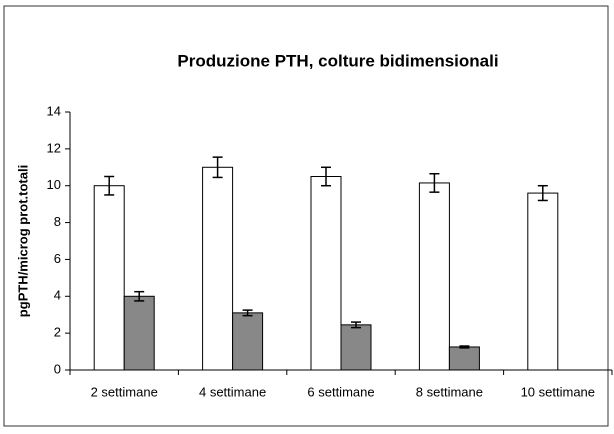 This screenshot has height=434, width=614. Describe the element at coordinates (124, 391) in the screenshot. I see `x-tick-label: 2 settimane` at that location.